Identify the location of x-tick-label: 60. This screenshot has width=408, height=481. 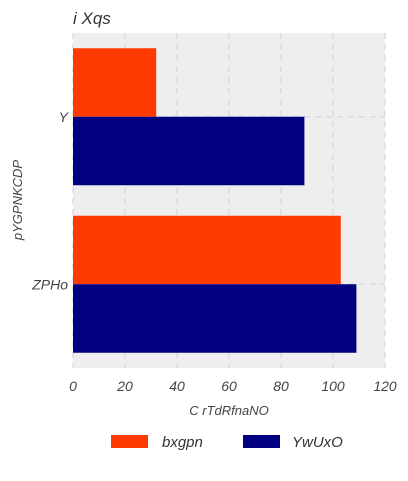
(229, 386).